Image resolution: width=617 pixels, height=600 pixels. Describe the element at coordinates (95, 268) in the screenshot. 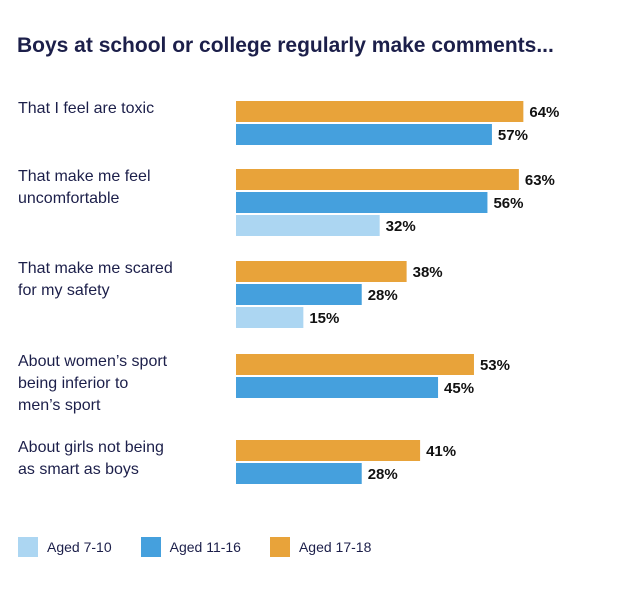

I see `category-label-line: That make me scared` at that location.